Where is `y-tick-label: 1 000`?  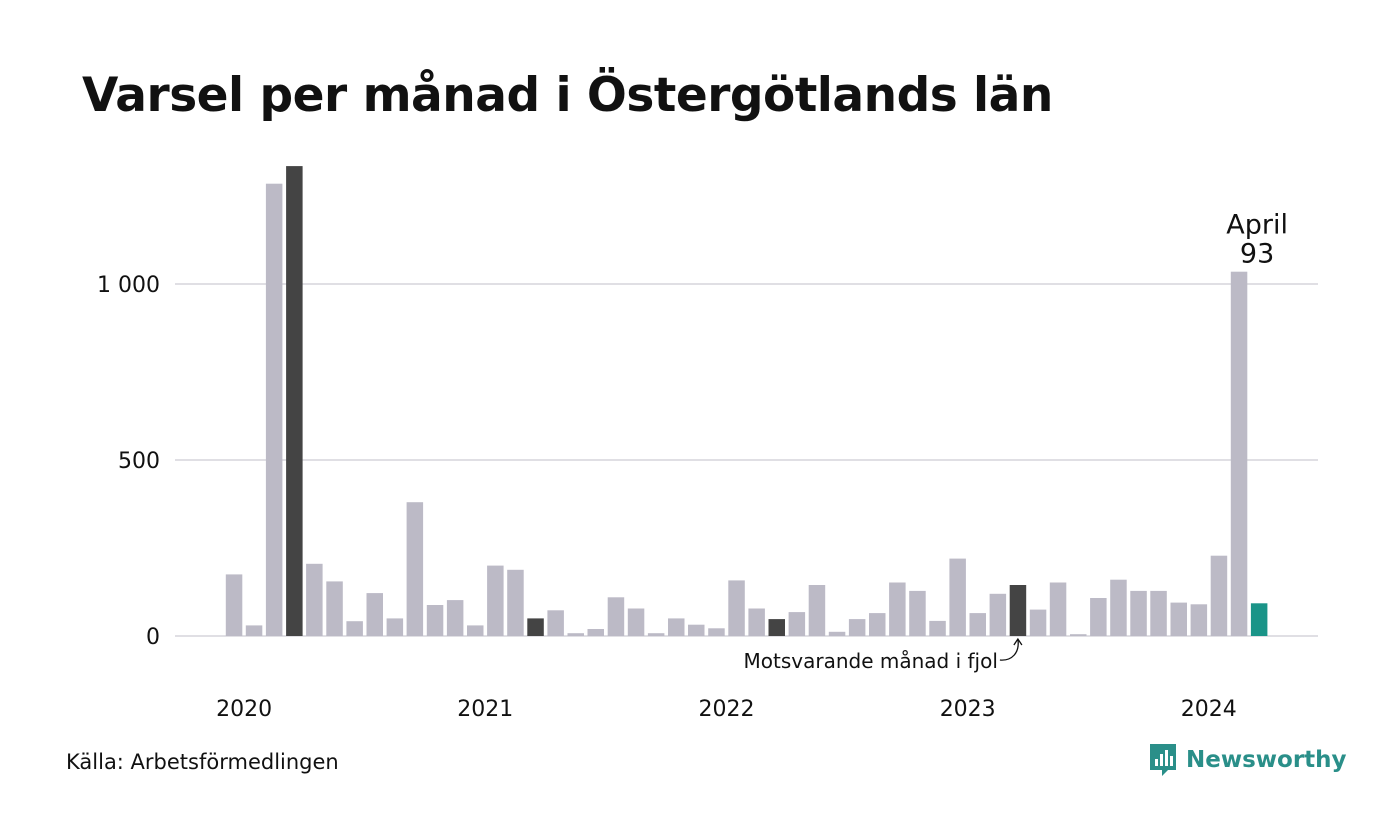 y-tick-label: 1 000 is located at coordinates (128, 285).